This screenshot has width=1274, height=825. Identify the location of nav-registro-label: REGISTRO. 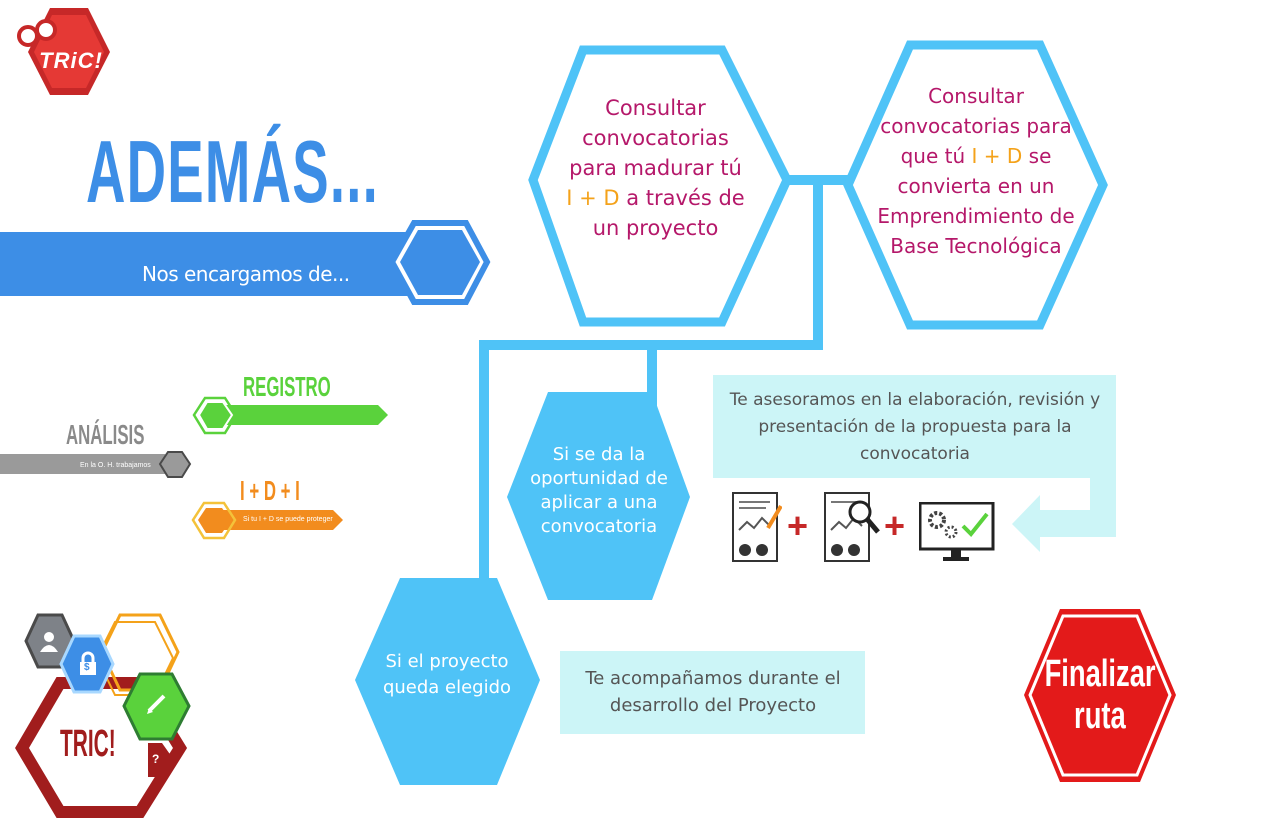
(287, 386).